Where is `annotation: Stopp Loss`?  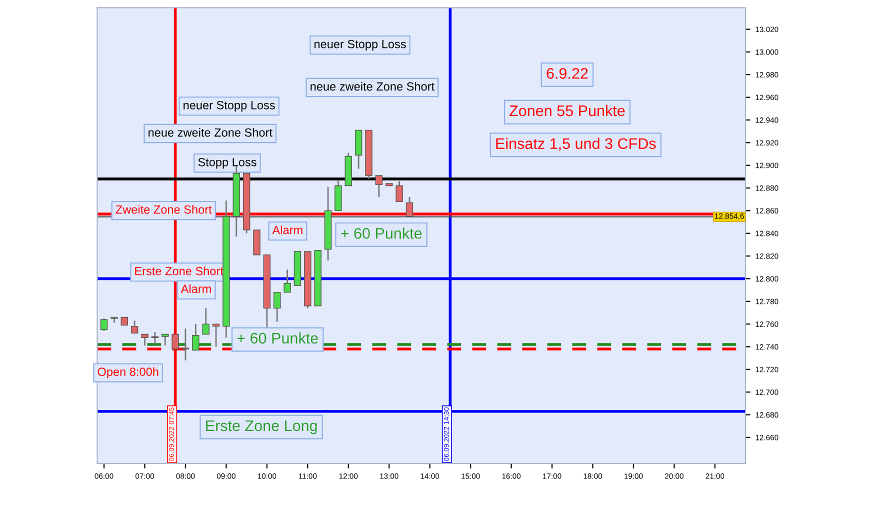
annotation: Stopp Loss is located at coordinates (227, 163).